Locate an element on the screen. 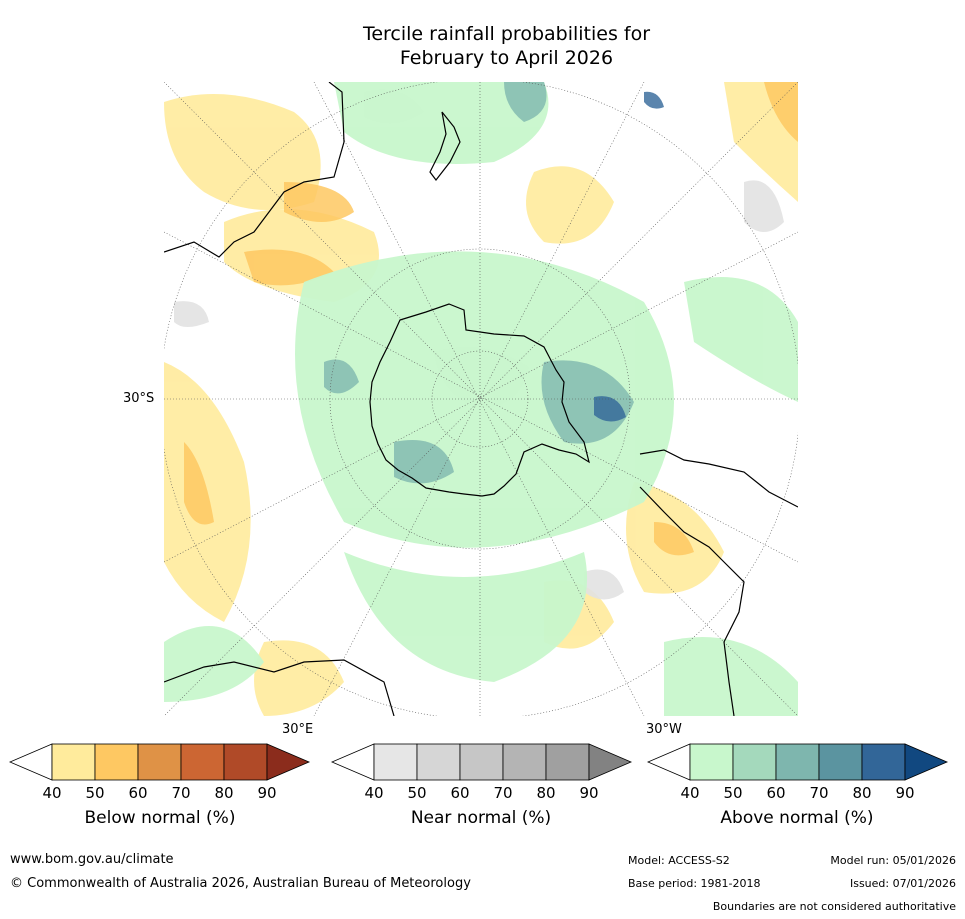 The height and width of the screenshot is (919, 965). near-normal-colorbar-graphic is located at coordinates (481, 762).